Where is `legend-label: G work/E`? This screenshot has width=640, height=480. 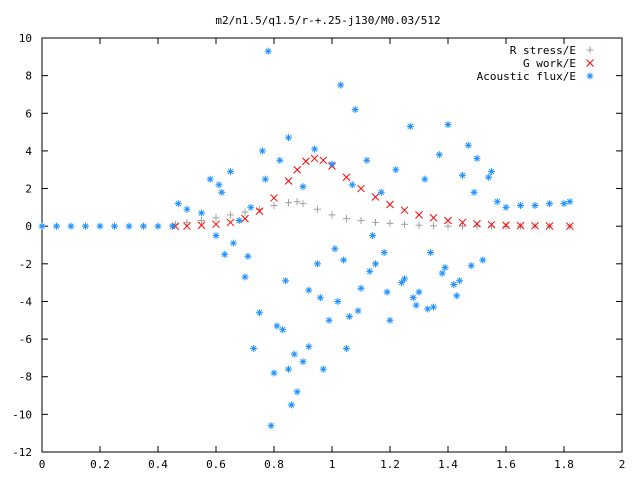
legend-label: G work/E is located at coordinates (549, 63).